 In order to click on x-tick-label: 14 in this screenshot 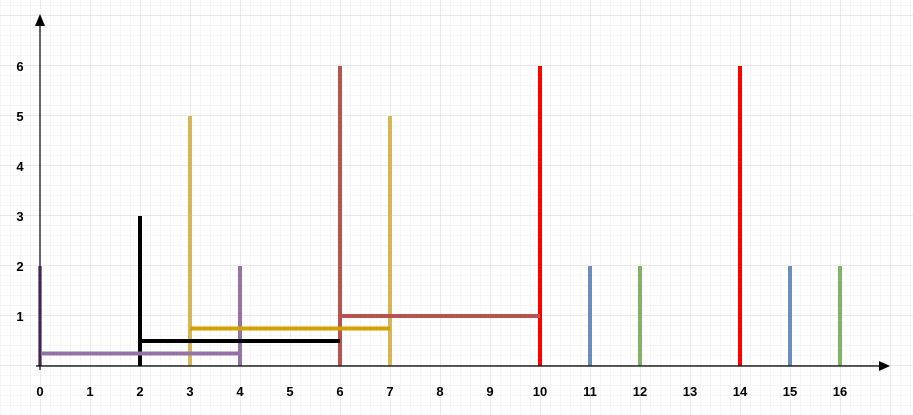, I will do `click(740, 391)`.